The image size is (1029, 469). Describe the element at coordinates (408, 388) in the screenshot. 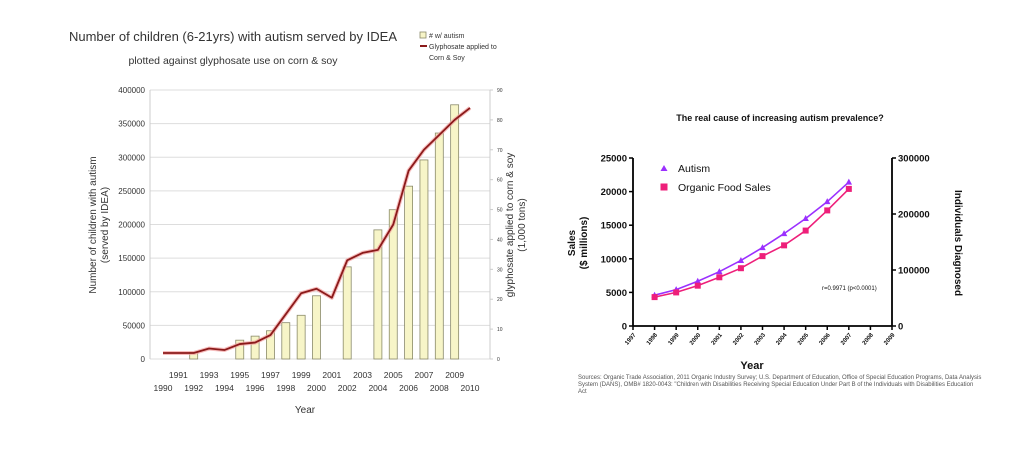

I see `x-tick-label-lower: 2006` at that location.